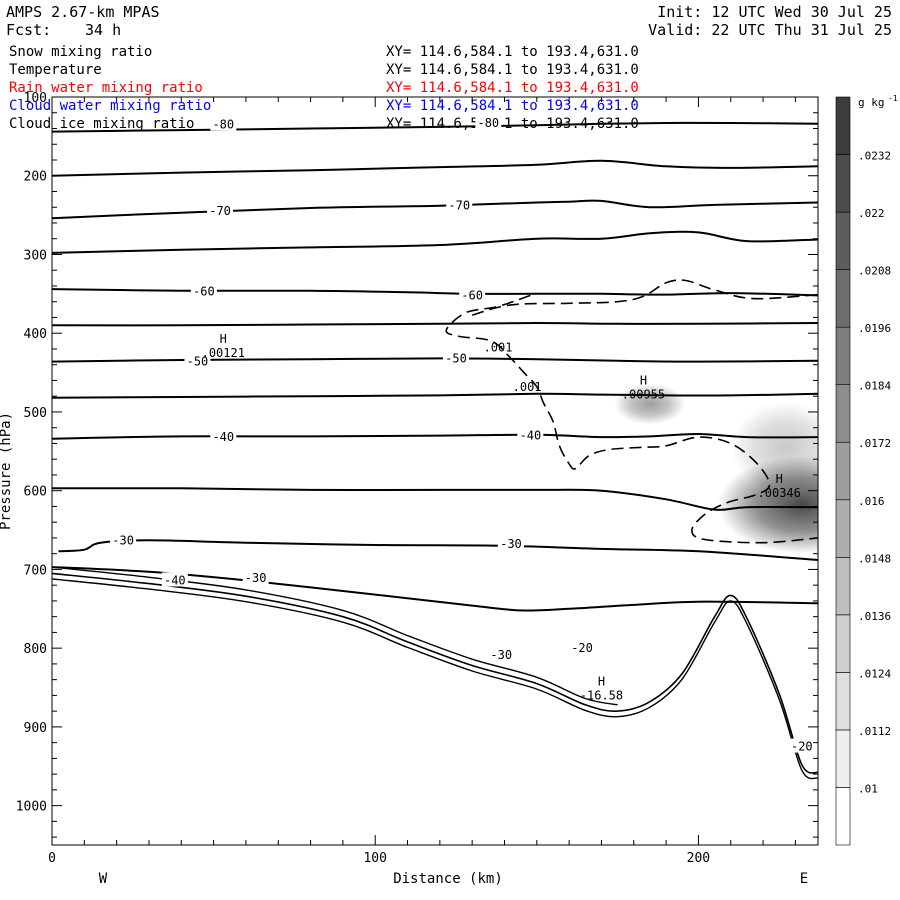 This screenshot has height=900, width=900. What do you see at coordinates (874, 156) in the screenshot?
I see `colorbar-tick-label: .0232` at bounding box center [874, 156].